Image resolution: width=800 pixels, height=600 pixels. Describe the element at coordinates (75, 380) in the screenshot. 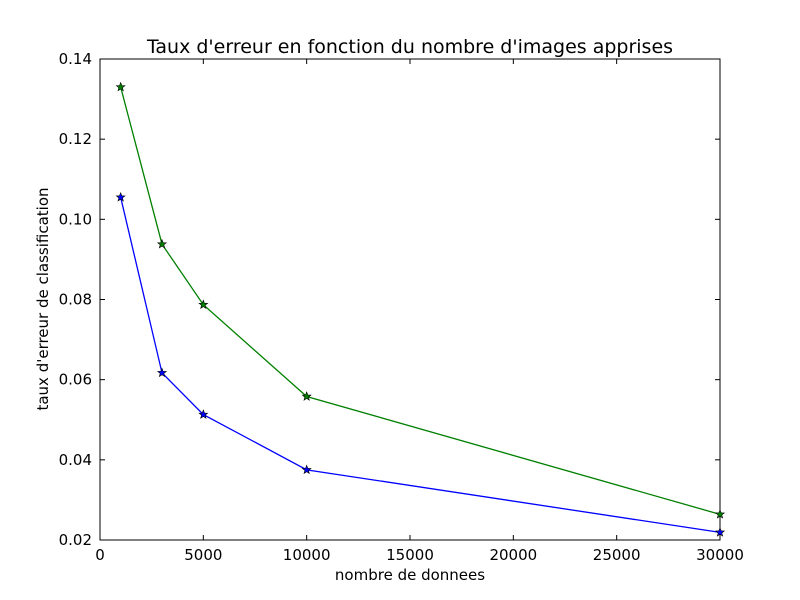

I see `y-tick-label: 0.06` at that location.